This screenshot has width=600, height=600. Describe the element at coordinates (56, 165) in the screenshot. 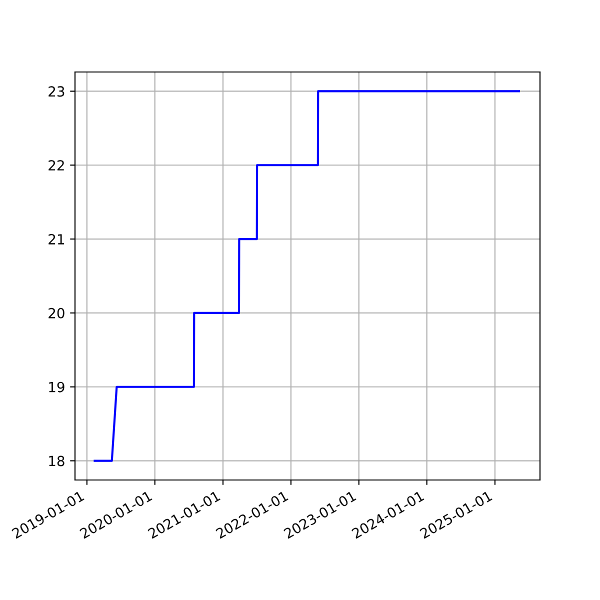

I see `y-tick-label: 22` at that location.